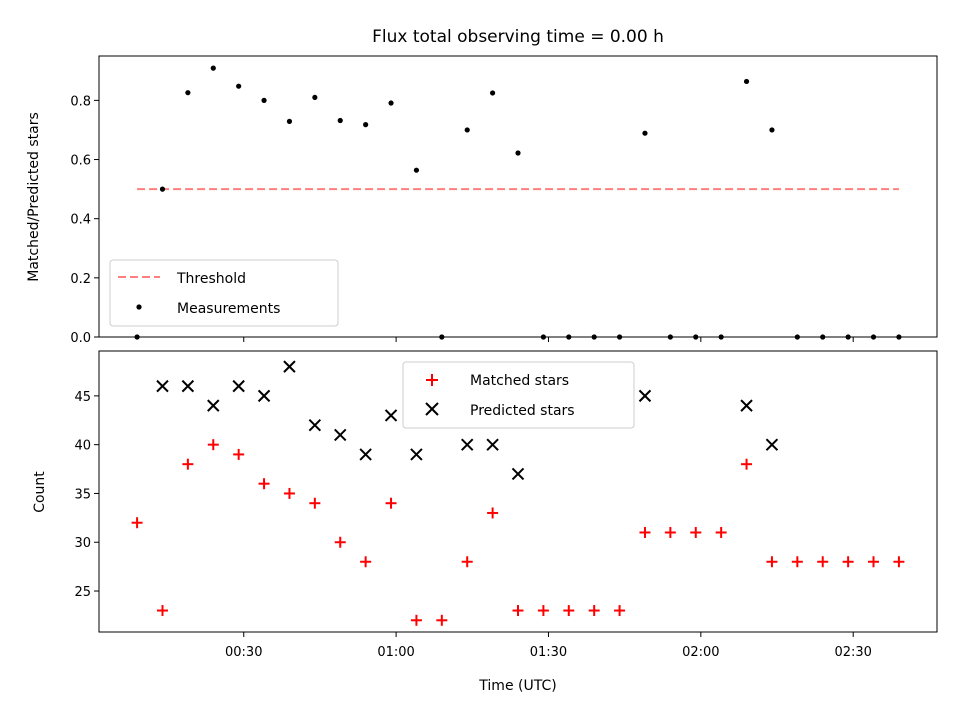  What do you see at coordinates (548, 652) in the screenshot?
I see `x-tick-label: 01:30` at bounding box center [548, 652].